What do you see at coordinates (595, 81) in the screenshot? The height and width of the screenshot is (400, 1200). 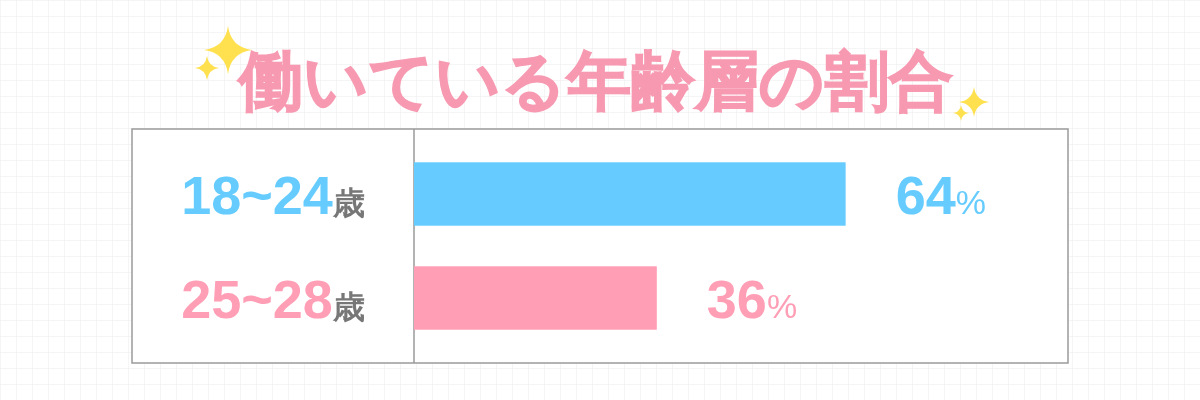 I see `chart-title: 働いている年齢層の割合` at bounding box center [595, 81].